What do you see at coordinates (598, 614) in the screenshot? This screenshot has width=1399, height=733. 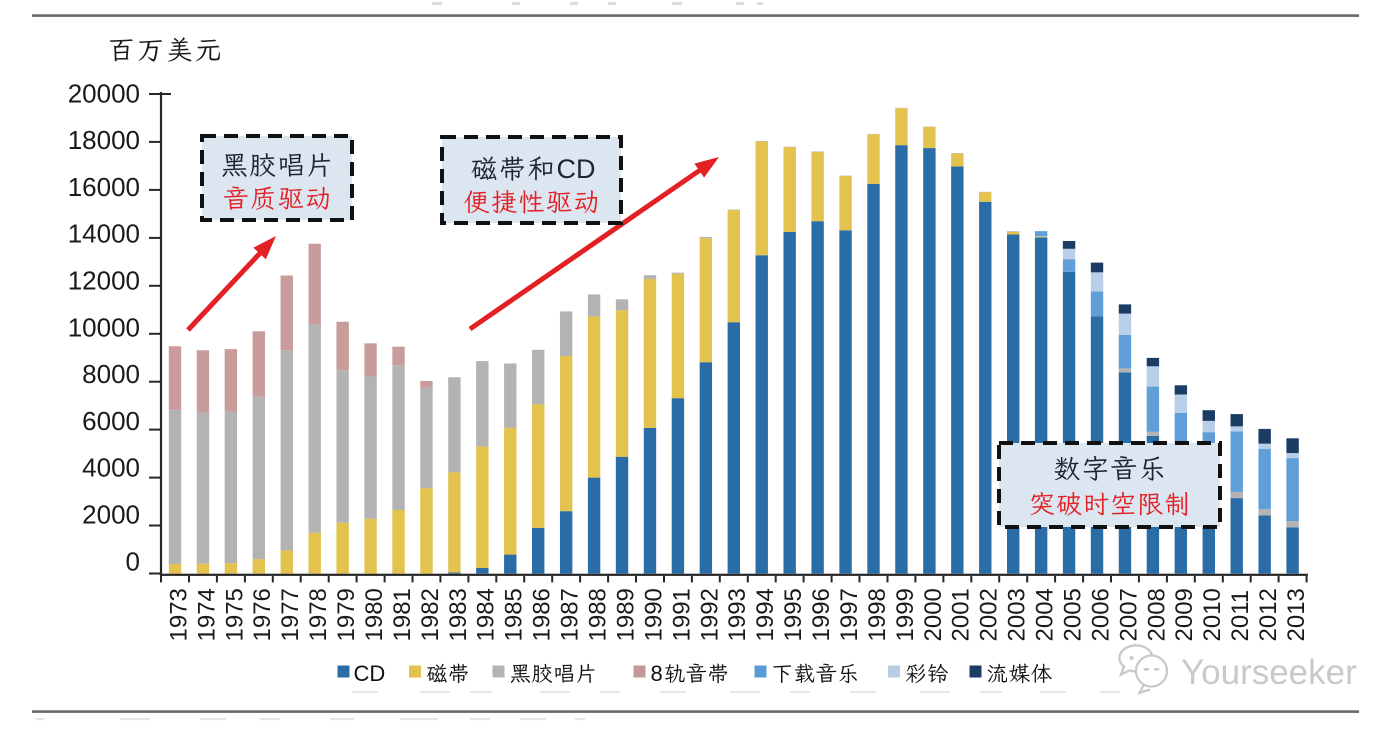 I see `svg-text: 1988` at bounding box center [598, 614].